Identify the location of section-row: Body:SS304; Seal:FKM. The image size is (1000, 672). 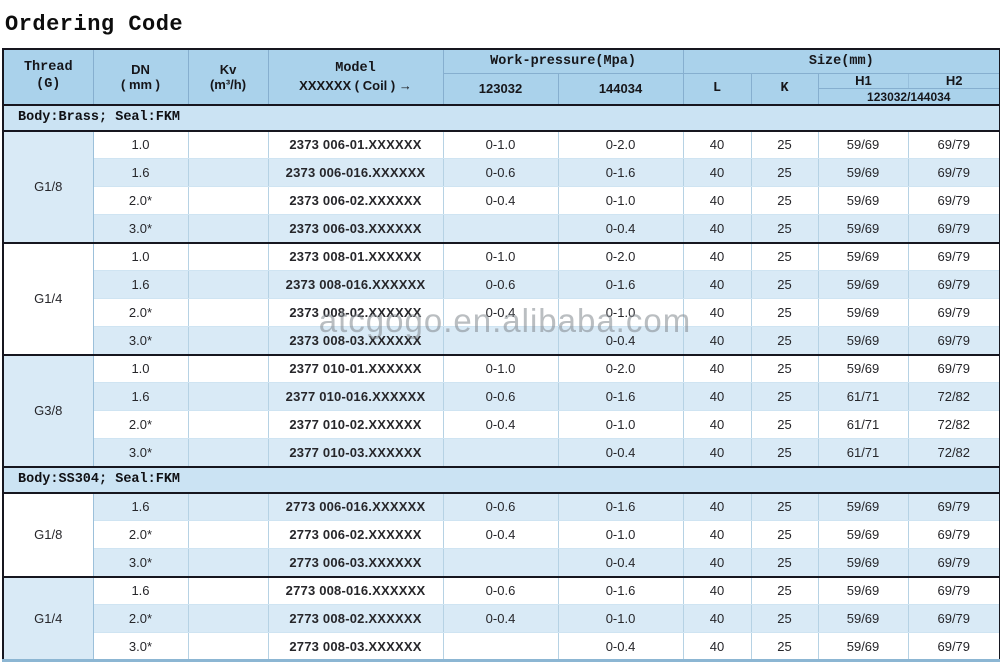
(501, 479).